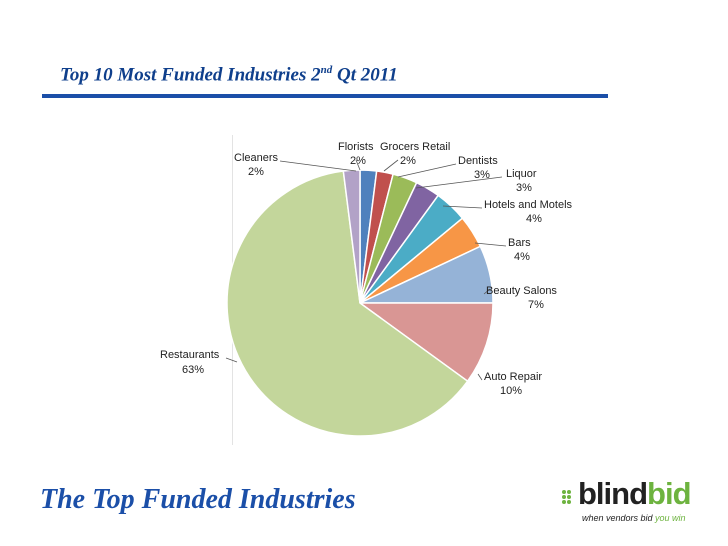 The height and width of the screenshot is (546, 728). What do you see at coordinates (462, 207) in the screenshot?
I see `leader-line-hotels-and-motels` at bounding box center [462, 207].